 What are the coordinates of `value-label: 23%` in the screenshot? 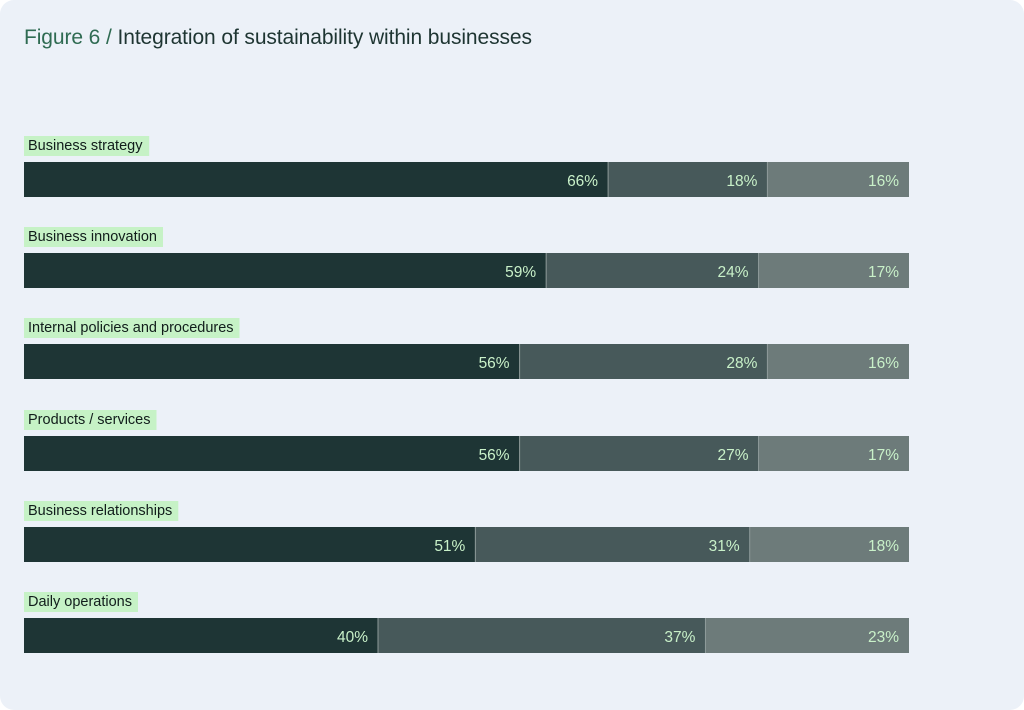 It's located at (883, 637).